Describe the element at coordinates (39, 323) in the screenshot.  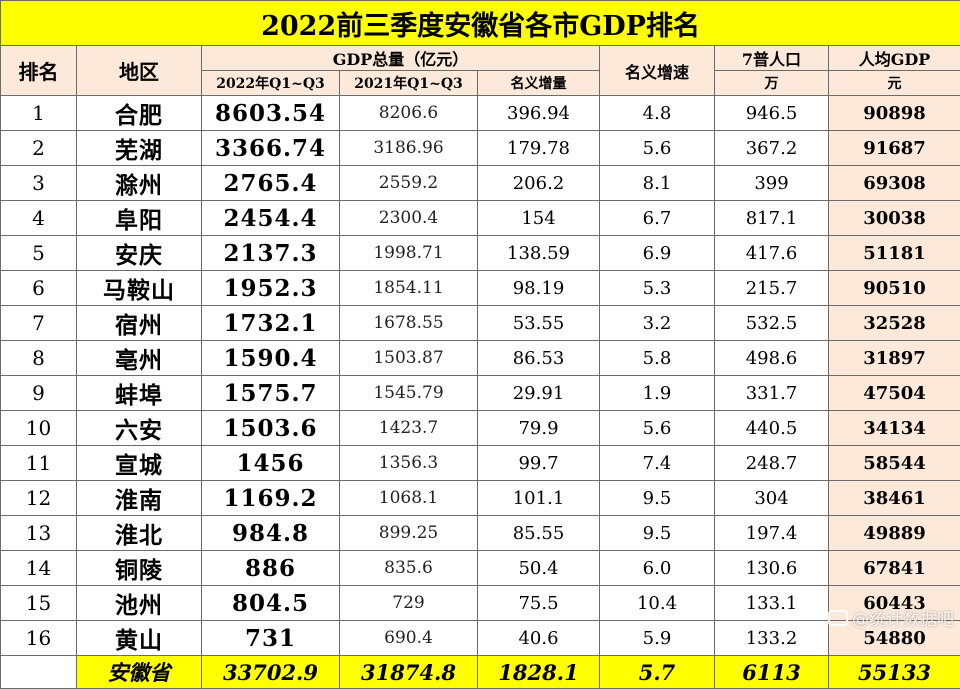
I see `cell-rank: 7` at that location.